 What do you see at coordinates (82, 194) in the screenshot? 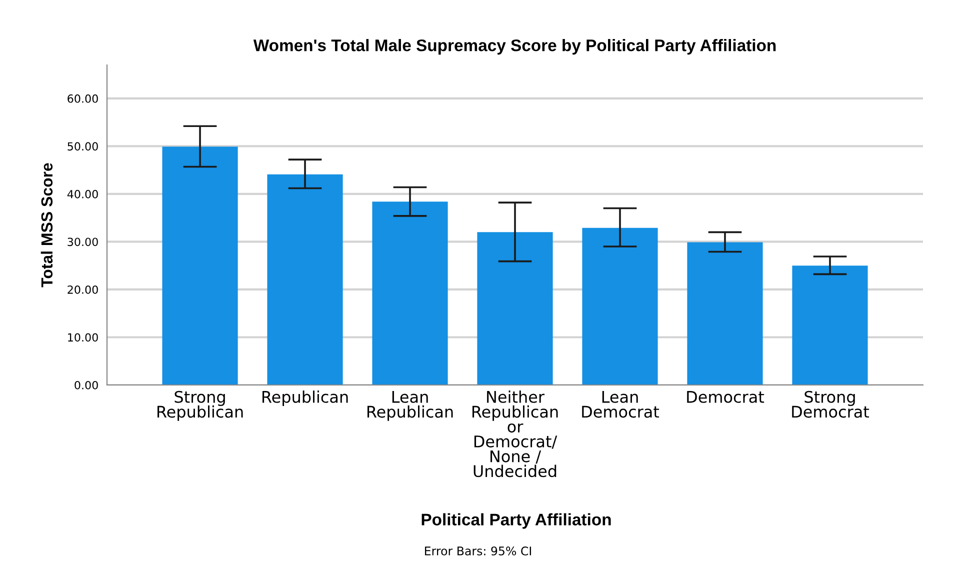
I see `y-tick-label: 40.00` at bounding box center [82, 194].